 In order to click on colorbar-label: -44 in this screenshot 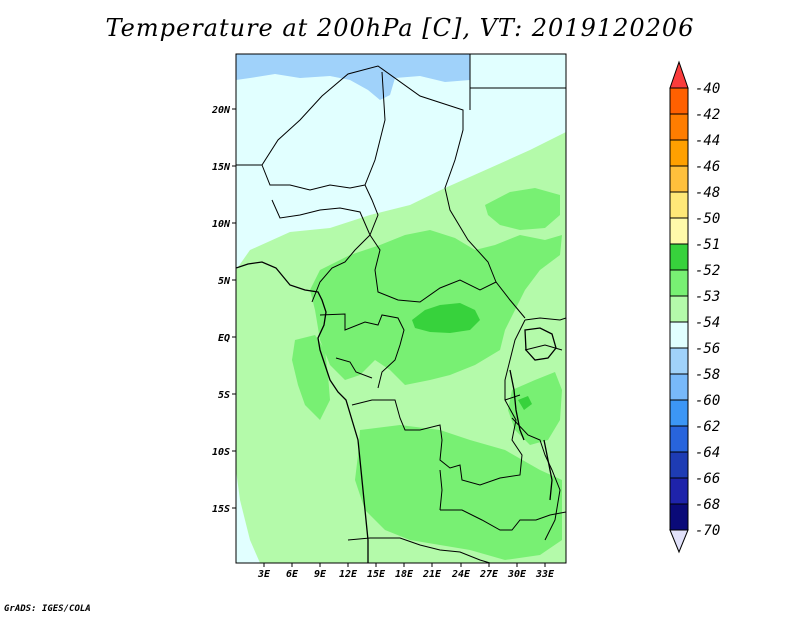, I will do `click(707, 141)`.